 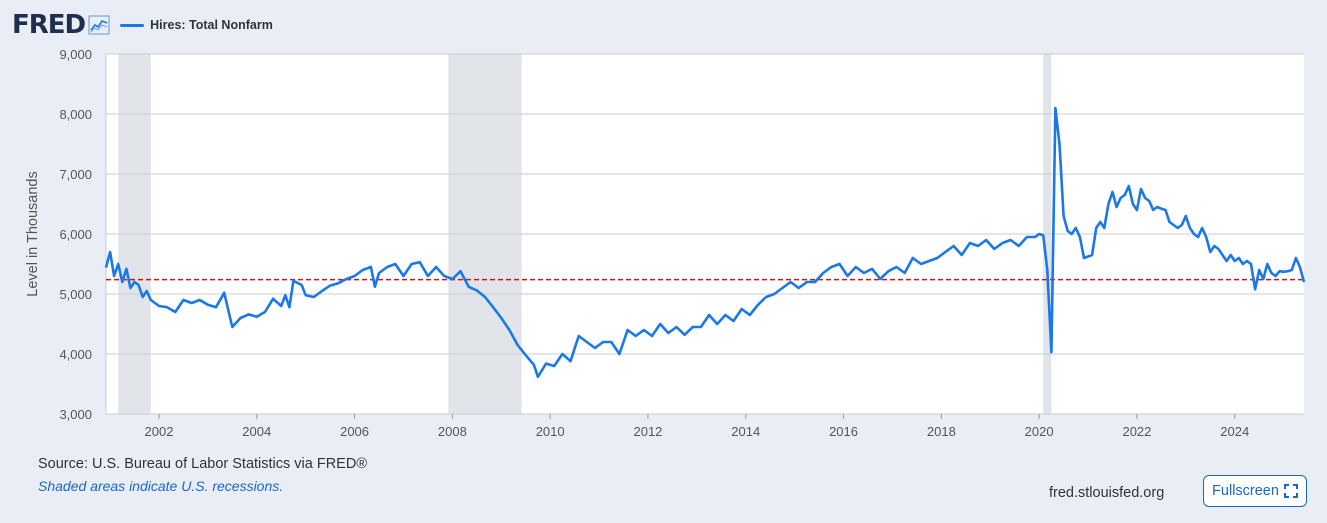 What do you see at coordinates (75, 174) in the screenshot?
I see `y-tick-label: 7,000` at bounding box center [75, 174].